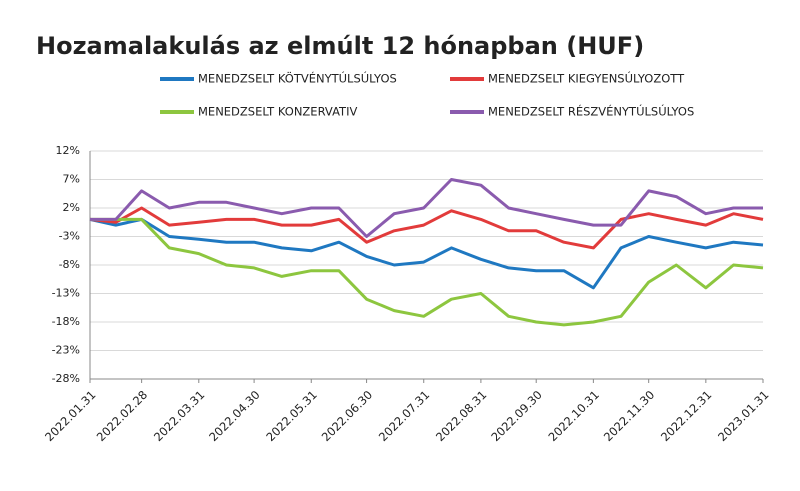 The width and height of the screenshot is (800, 491). Describe the element at coordinates (347, 416) in the screenshot. I see `x-tick-label: 2022.06.30` at that location.